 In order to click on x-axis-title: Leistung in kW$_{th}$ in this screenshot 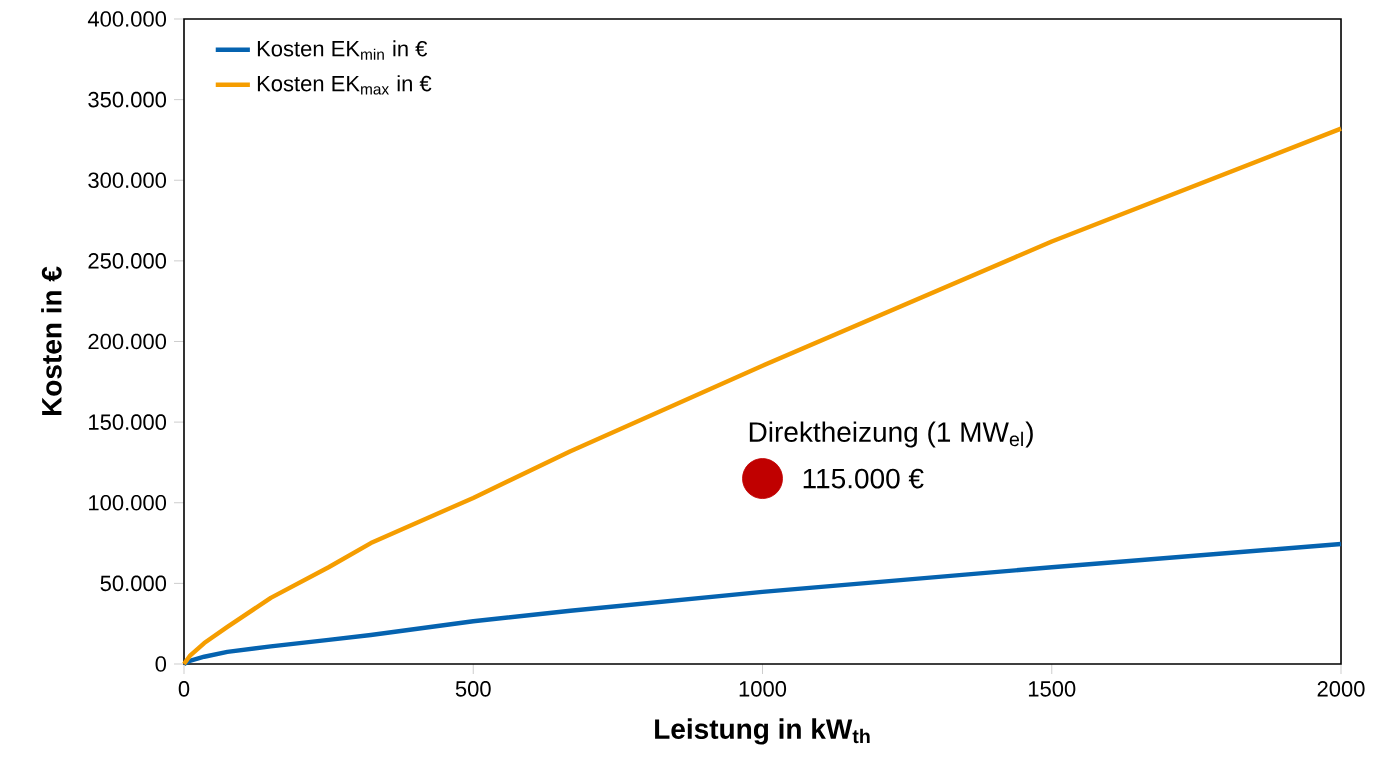, I will do `click(762, 731)`.